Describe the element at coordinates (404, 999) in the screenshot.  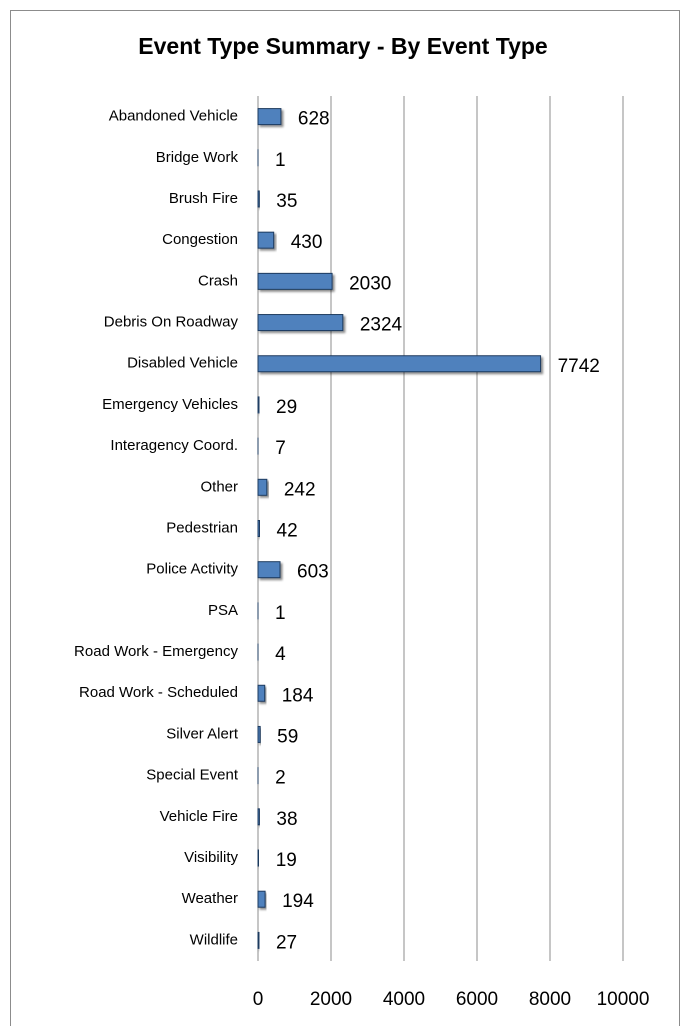
I see `x-tick-label: 4000` at that location.